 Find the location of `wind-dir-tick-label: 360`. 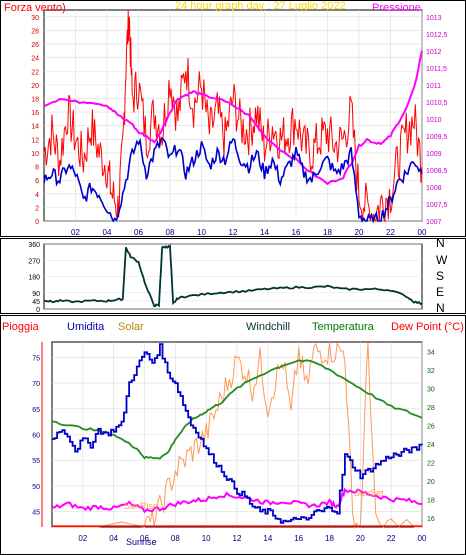

wind-dir-tick-label: 360 is located at coordinates (34, 245).